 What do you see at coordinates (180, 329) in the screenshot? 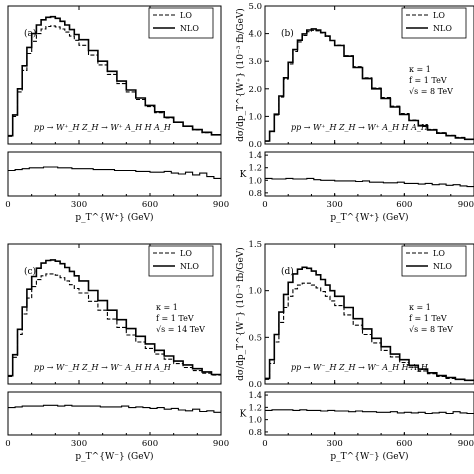
I see `parameter-text: √s = 14 TeV` at bounding box center [180, 329].